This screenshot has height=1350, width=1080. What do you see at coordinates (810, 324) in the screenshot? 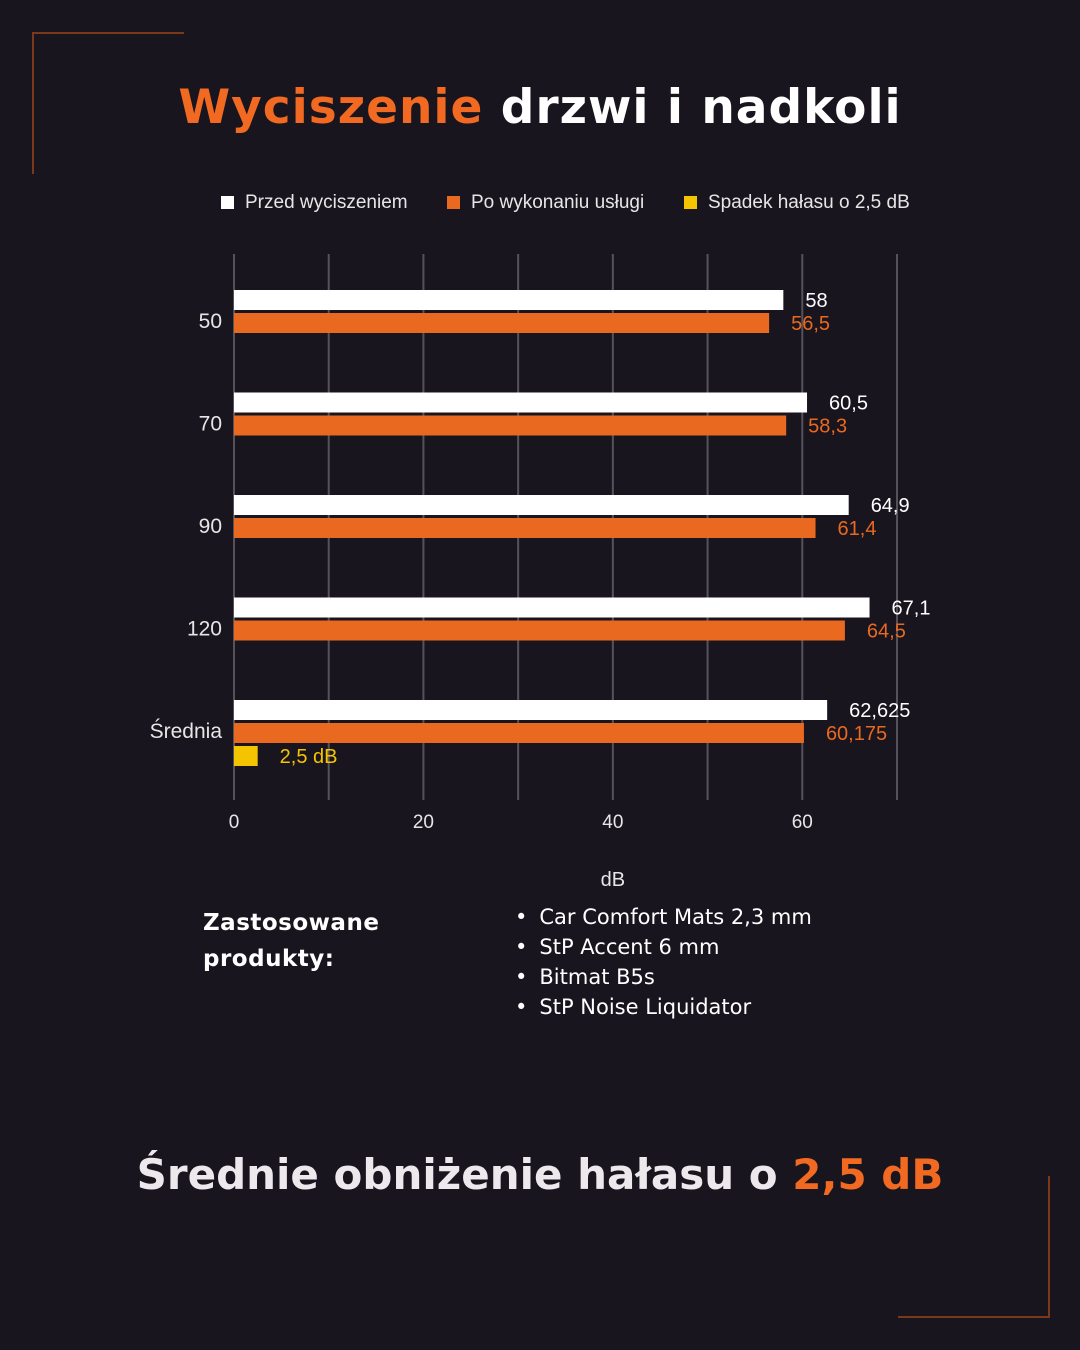
I see `data-label: 56,5` at bounding box center [810, 324].